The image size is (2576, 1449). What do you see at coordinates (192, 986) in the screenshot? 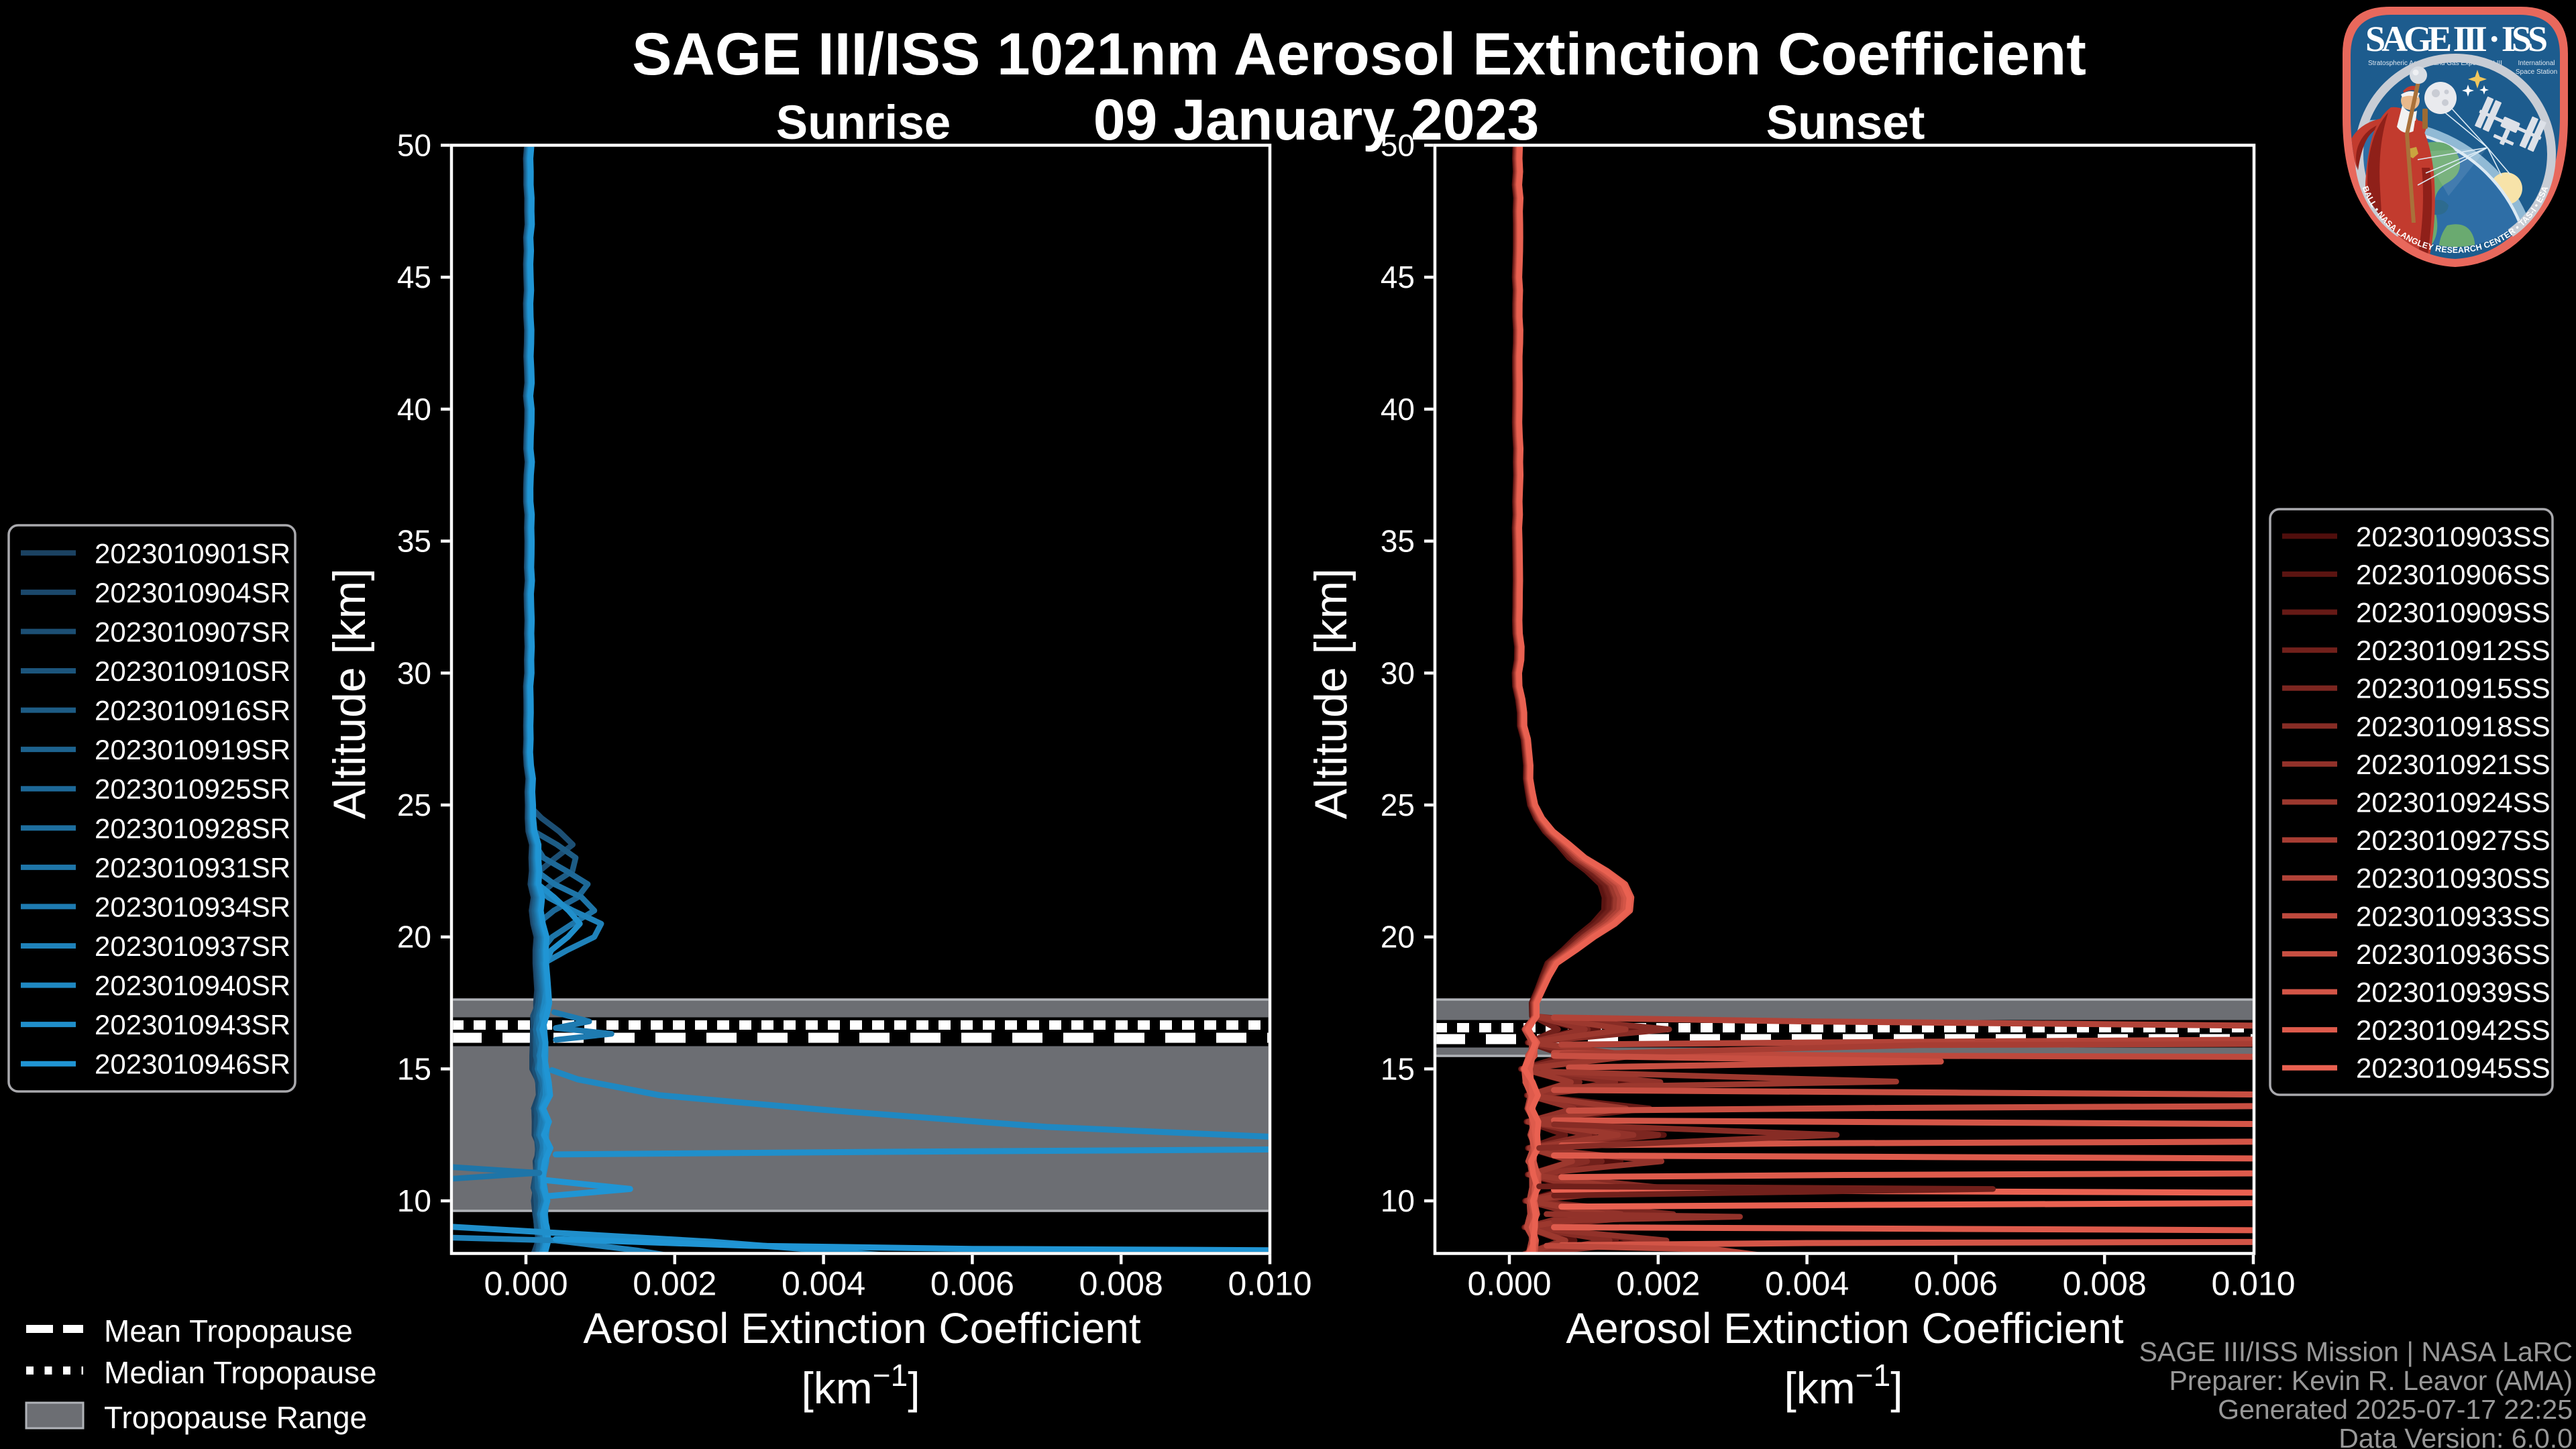
I see `svg-text: 2023010940SR` at bounding box center [192, 986].